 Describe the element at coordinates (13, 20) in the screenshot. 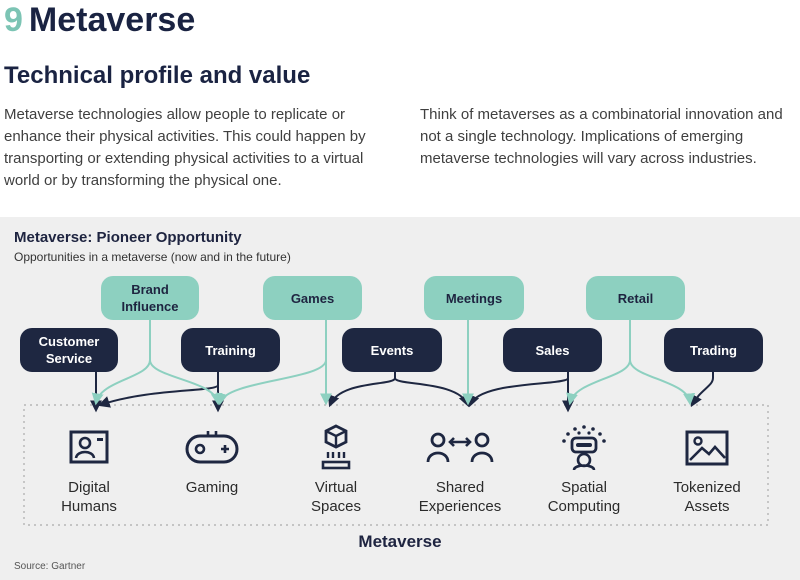

I see `chapter-number: 9` at that location.